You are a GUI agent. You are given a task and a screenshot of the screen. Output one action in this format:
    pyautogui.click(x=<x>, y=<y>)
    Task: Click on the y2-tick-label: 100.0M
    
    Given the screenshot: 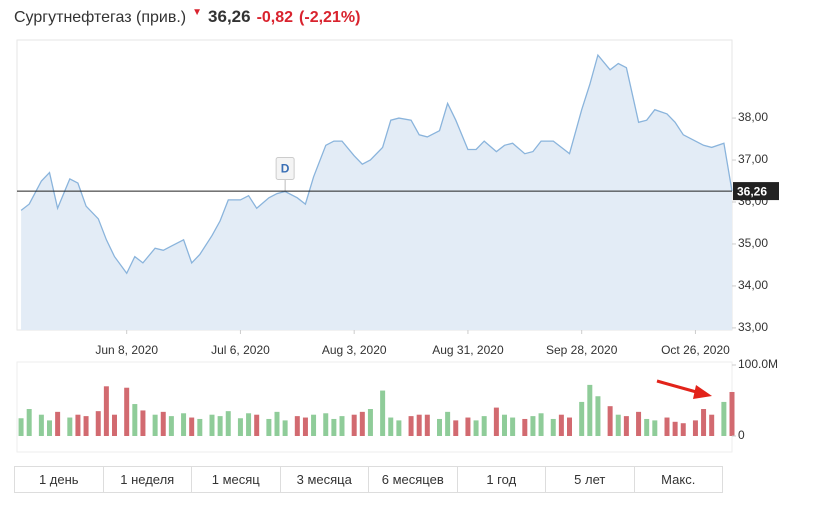 What is the action you would take?
    pyautogui.click(x=758, y=364)
    